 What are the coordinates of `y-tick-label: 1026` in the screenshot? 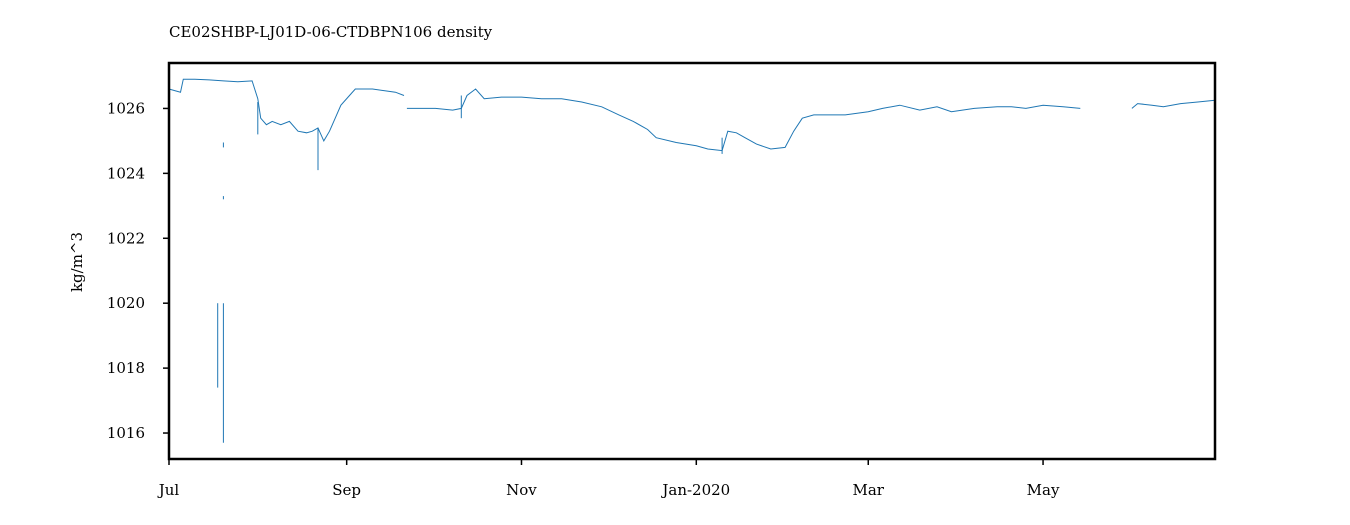 It's located at (126, 108).